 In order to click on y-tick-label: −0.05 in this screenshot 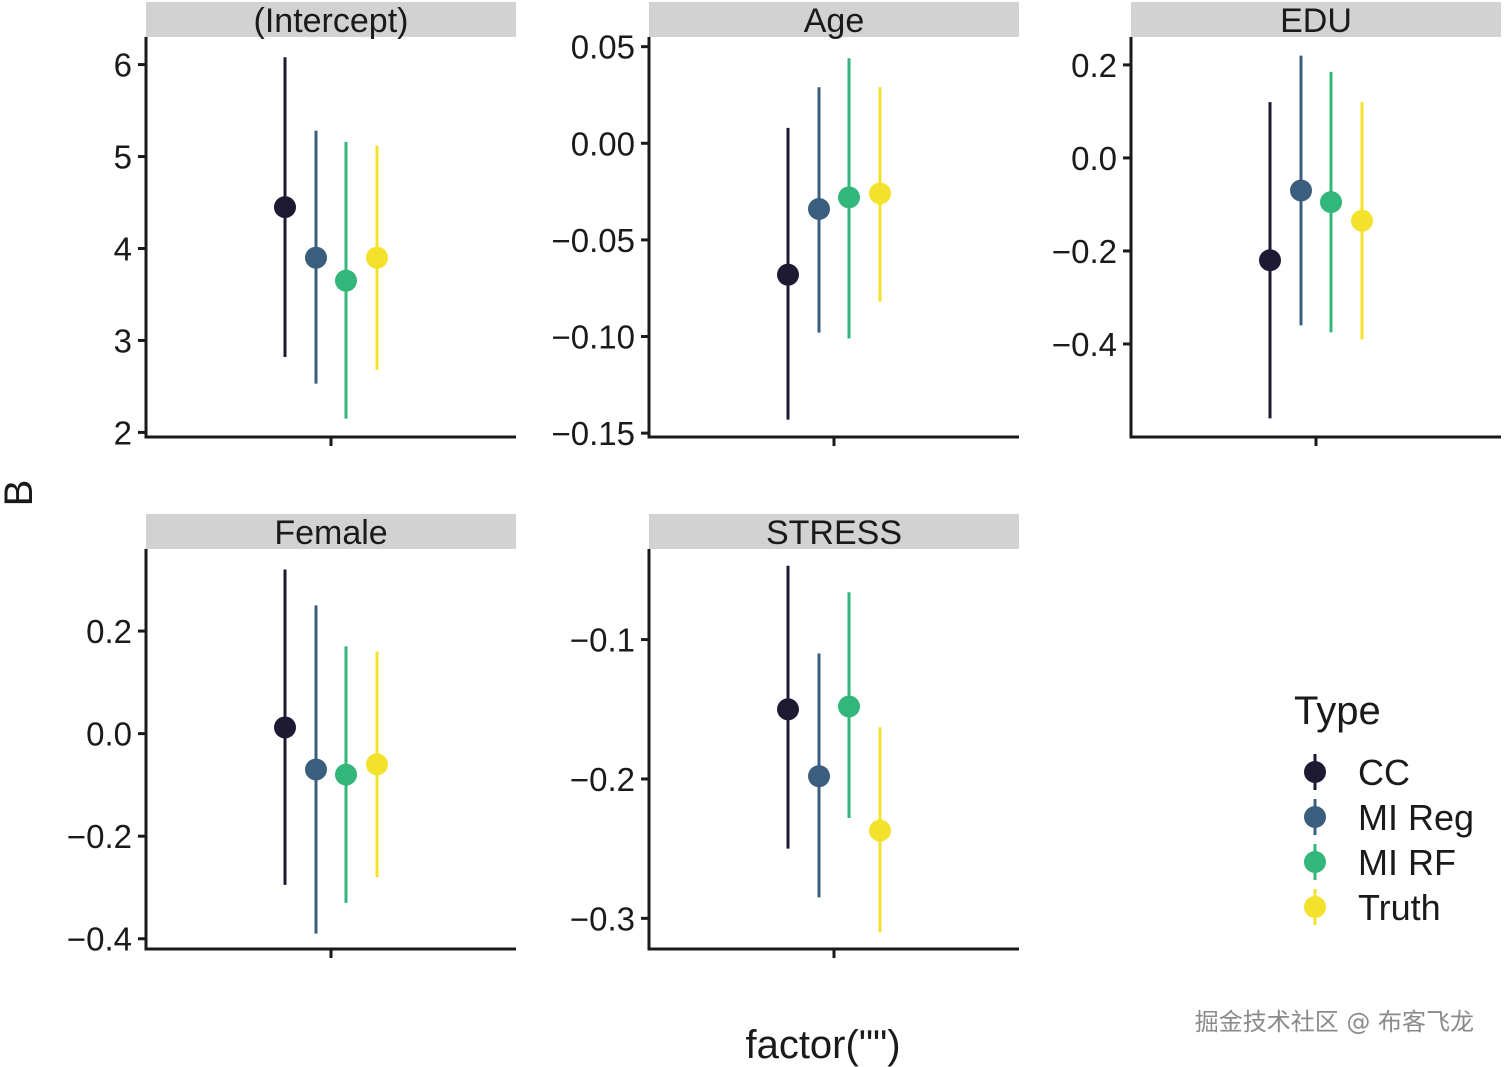, I will do `click(594, 240)`.